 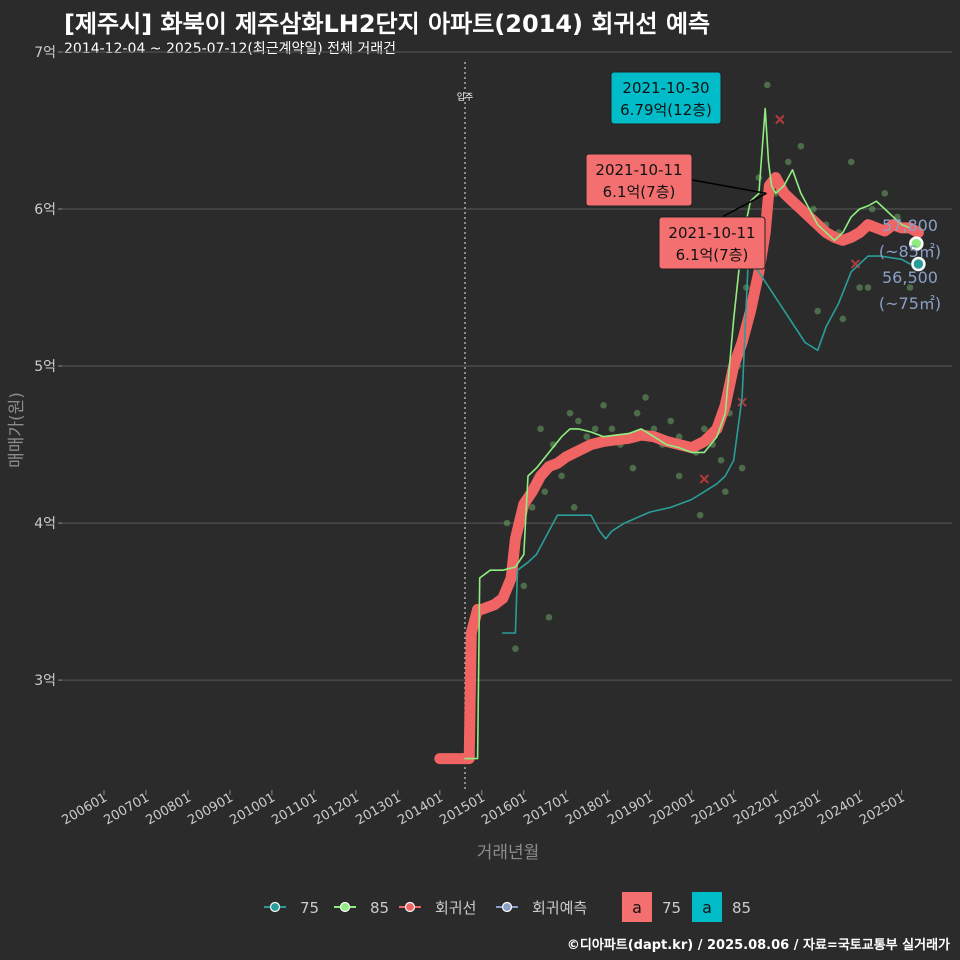 I want to click on x-tick-label: 200601, so click(x=84, y=809).